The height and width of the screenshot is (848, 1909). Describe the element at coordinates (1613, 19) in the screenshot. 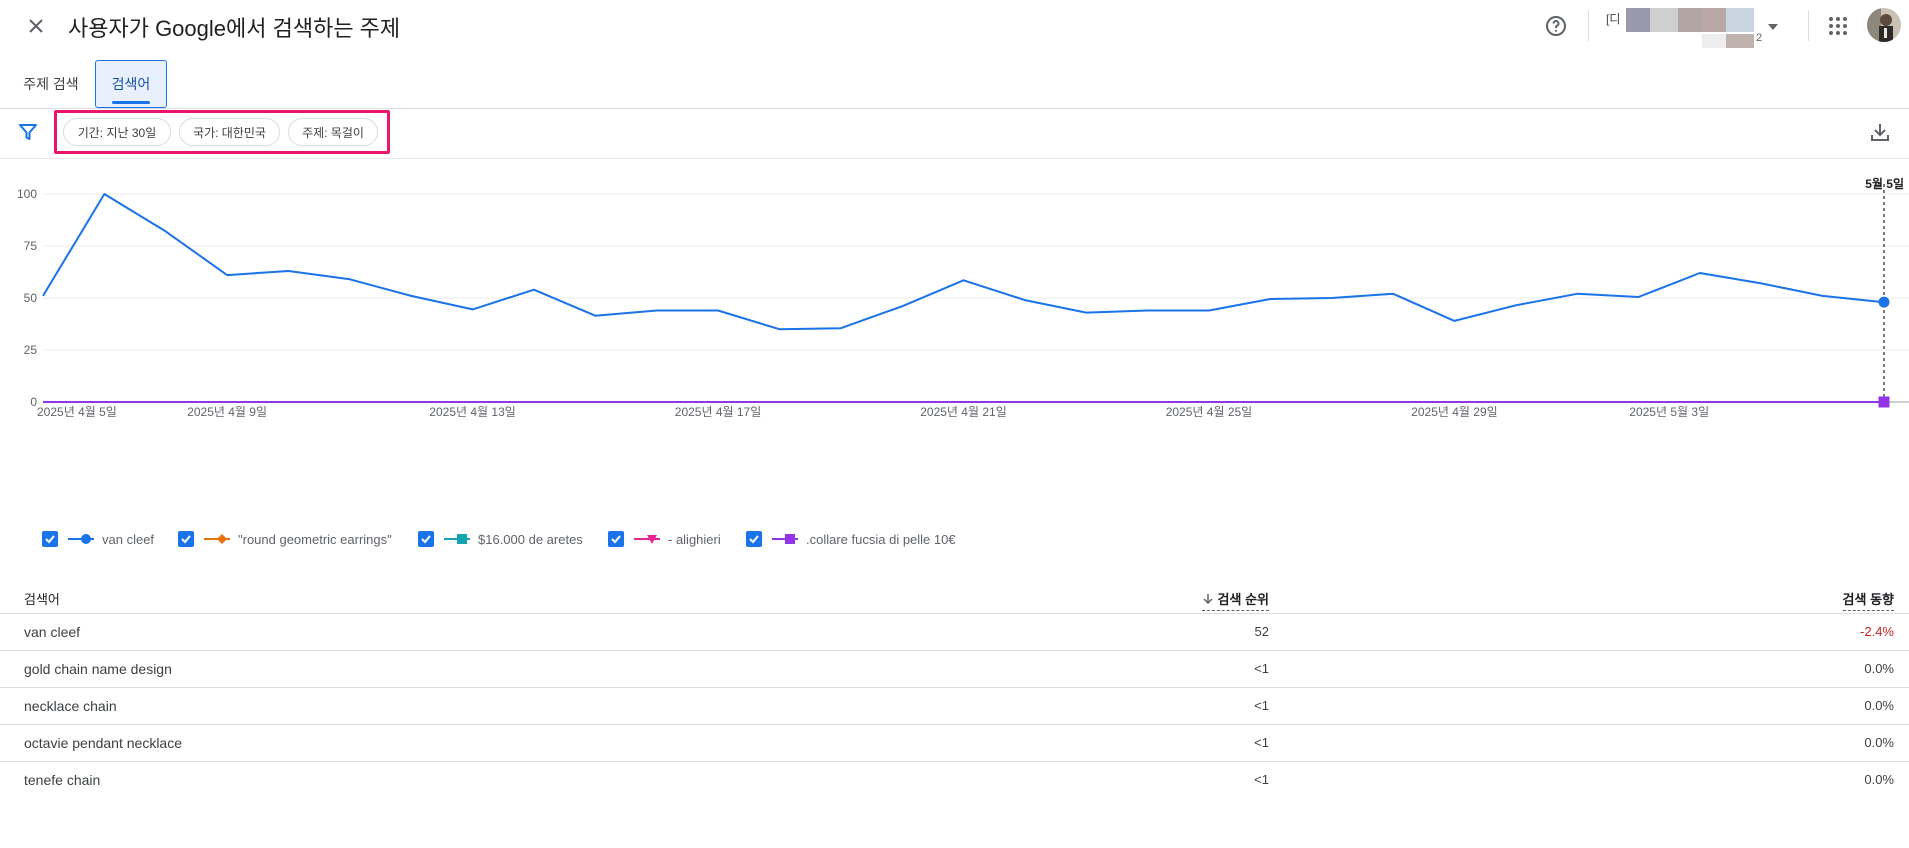

I see `account-name-prefix: [디` at that location.